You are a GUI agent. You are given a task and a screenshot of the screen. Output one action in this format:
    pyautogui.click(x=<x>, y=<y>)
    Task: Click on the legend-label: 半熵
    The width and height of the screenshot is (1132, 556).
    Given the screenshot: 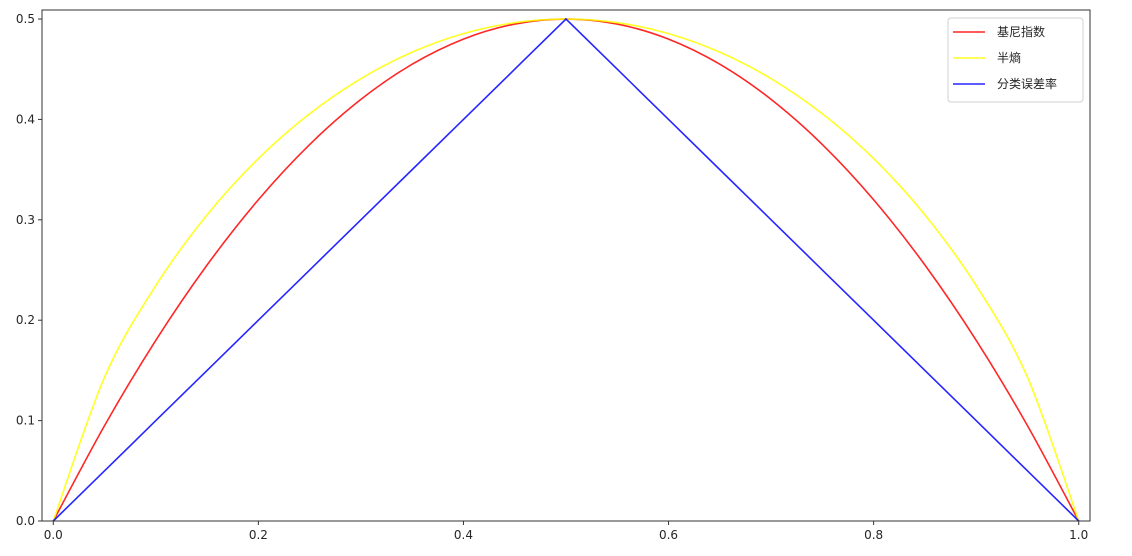 What is the action you would take?
    pyautogui.click(x=1009, y=57)
    